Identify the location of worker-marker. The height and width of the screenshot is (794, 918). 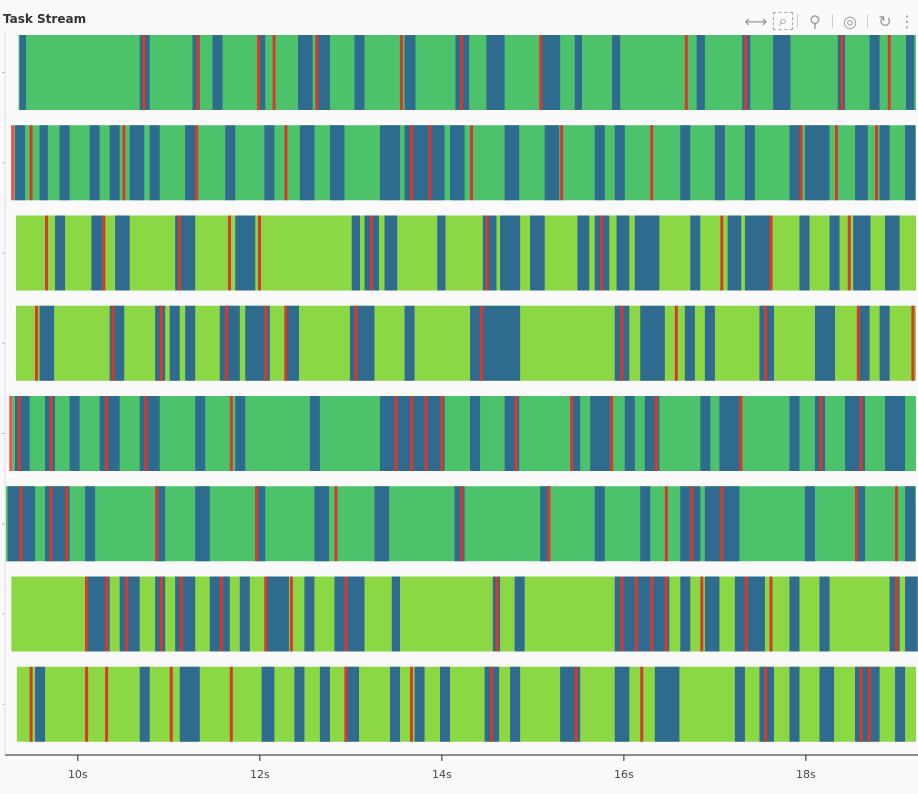
(13, 163).